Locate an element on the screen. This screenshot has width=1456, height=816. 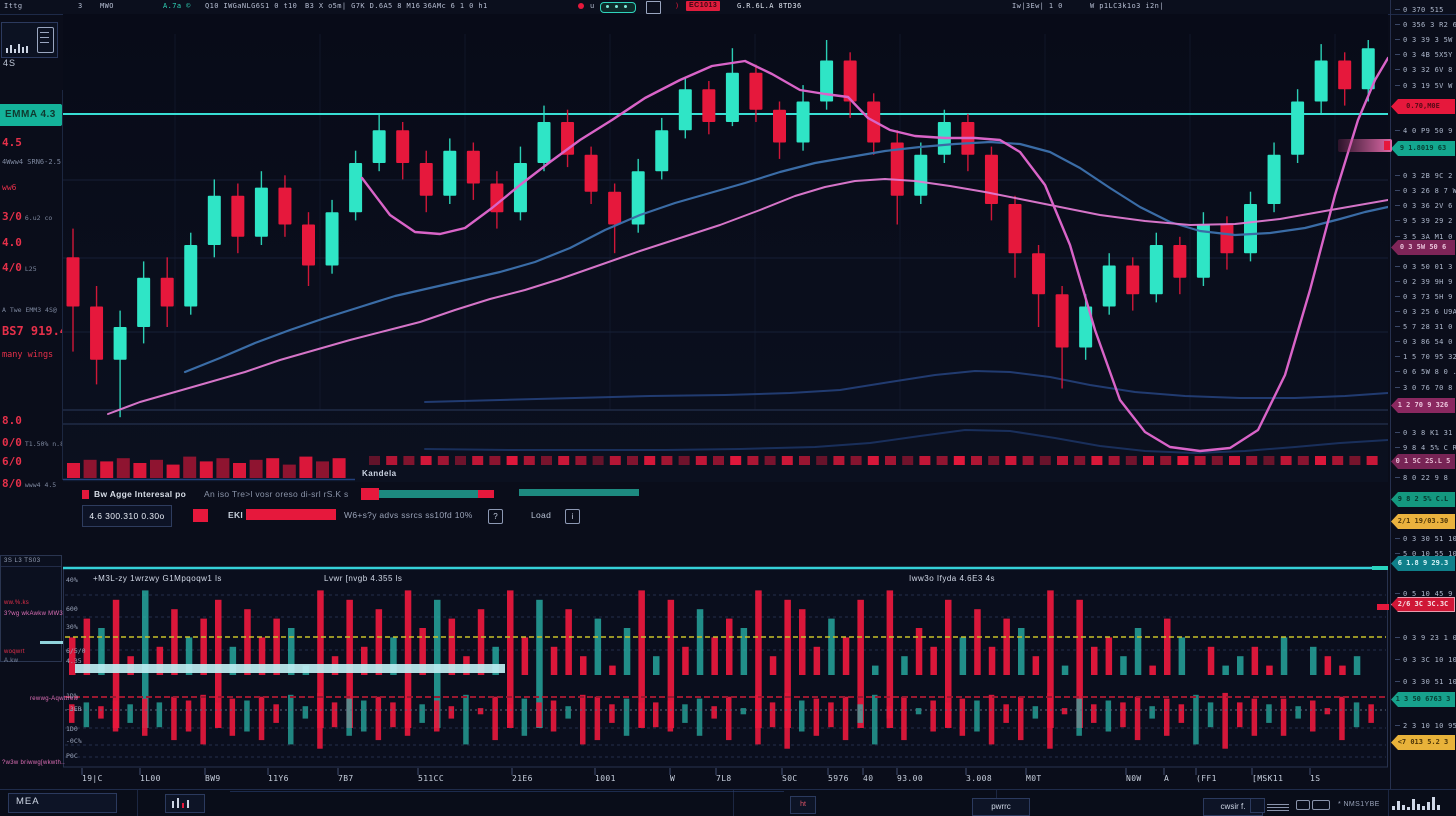
sidebar-quote: ww6 is located at coordinates (9, 187).